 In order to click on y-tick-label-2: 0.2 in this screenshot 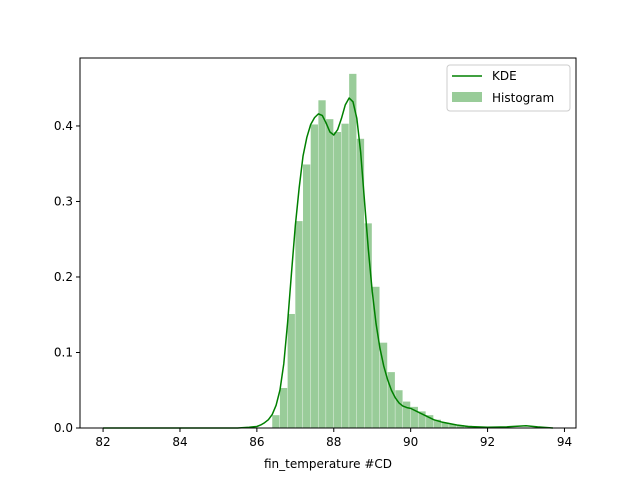, I will do `click(63, 277)`.